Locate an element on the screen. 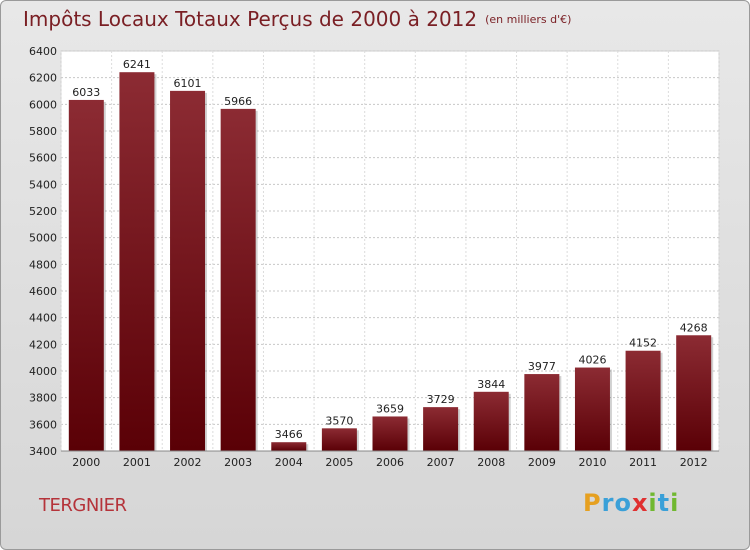  y-tick-label: 6200 is located at coordinates (43, 78).